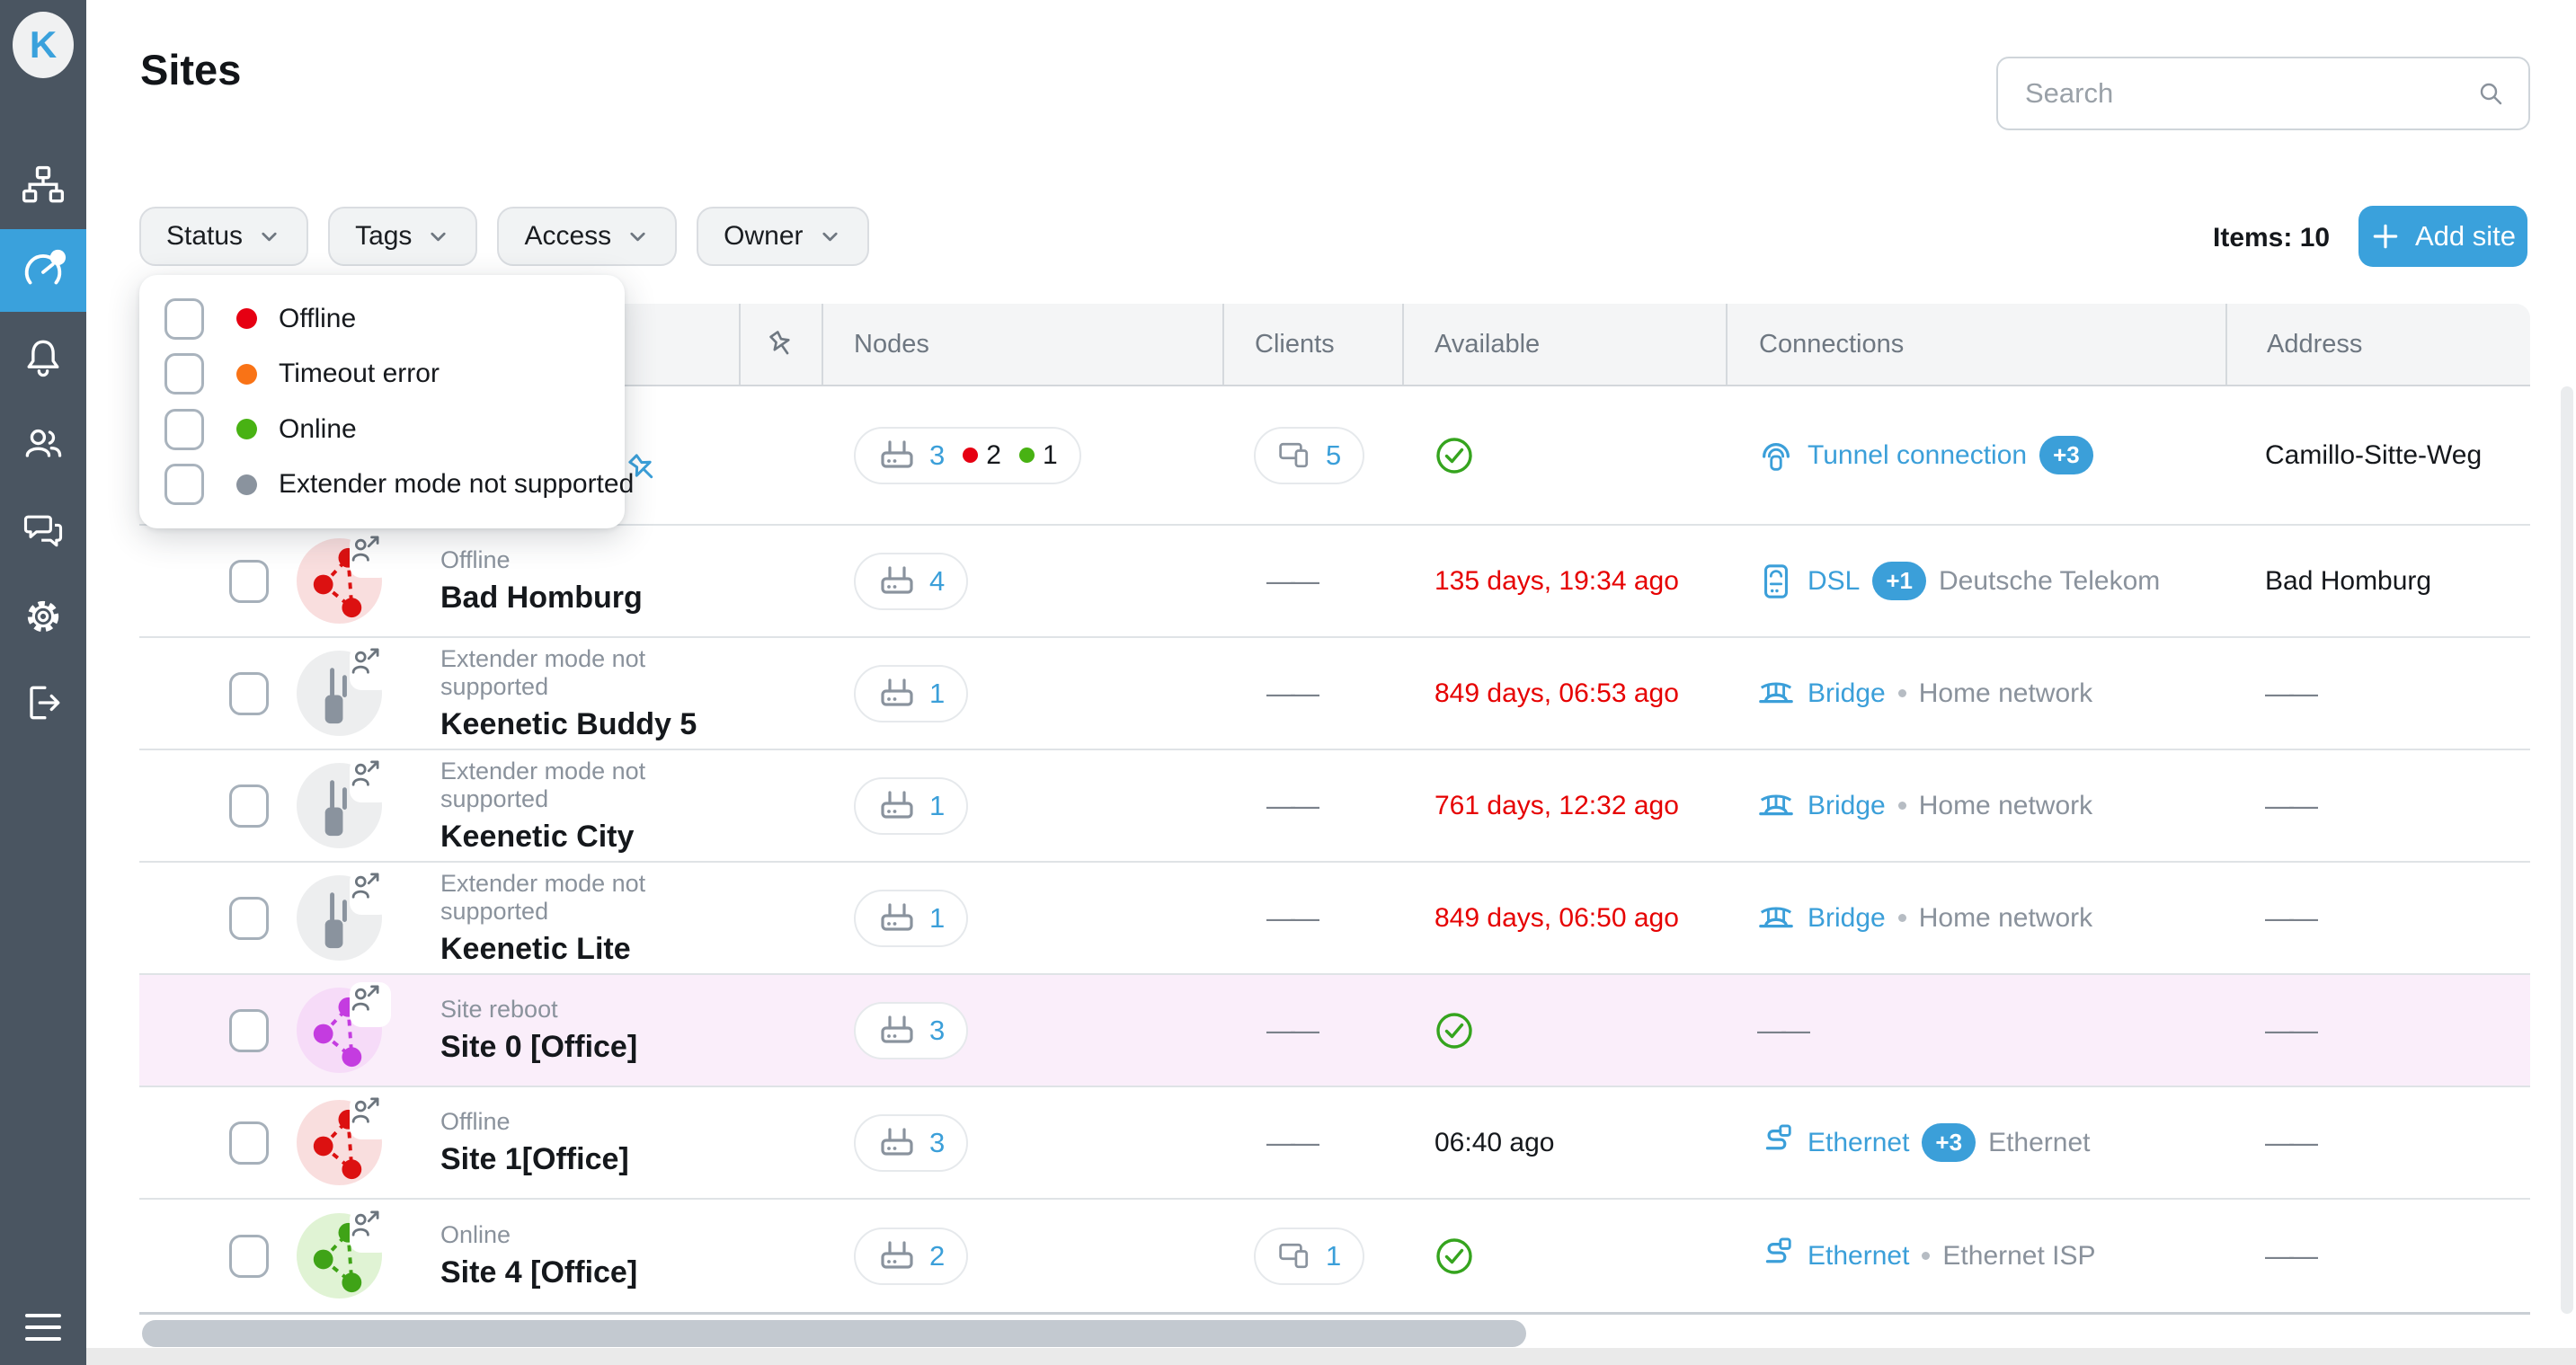 This screenshot has height=1365, width=2576. I want to click on bell-icon, so click(43, 358).